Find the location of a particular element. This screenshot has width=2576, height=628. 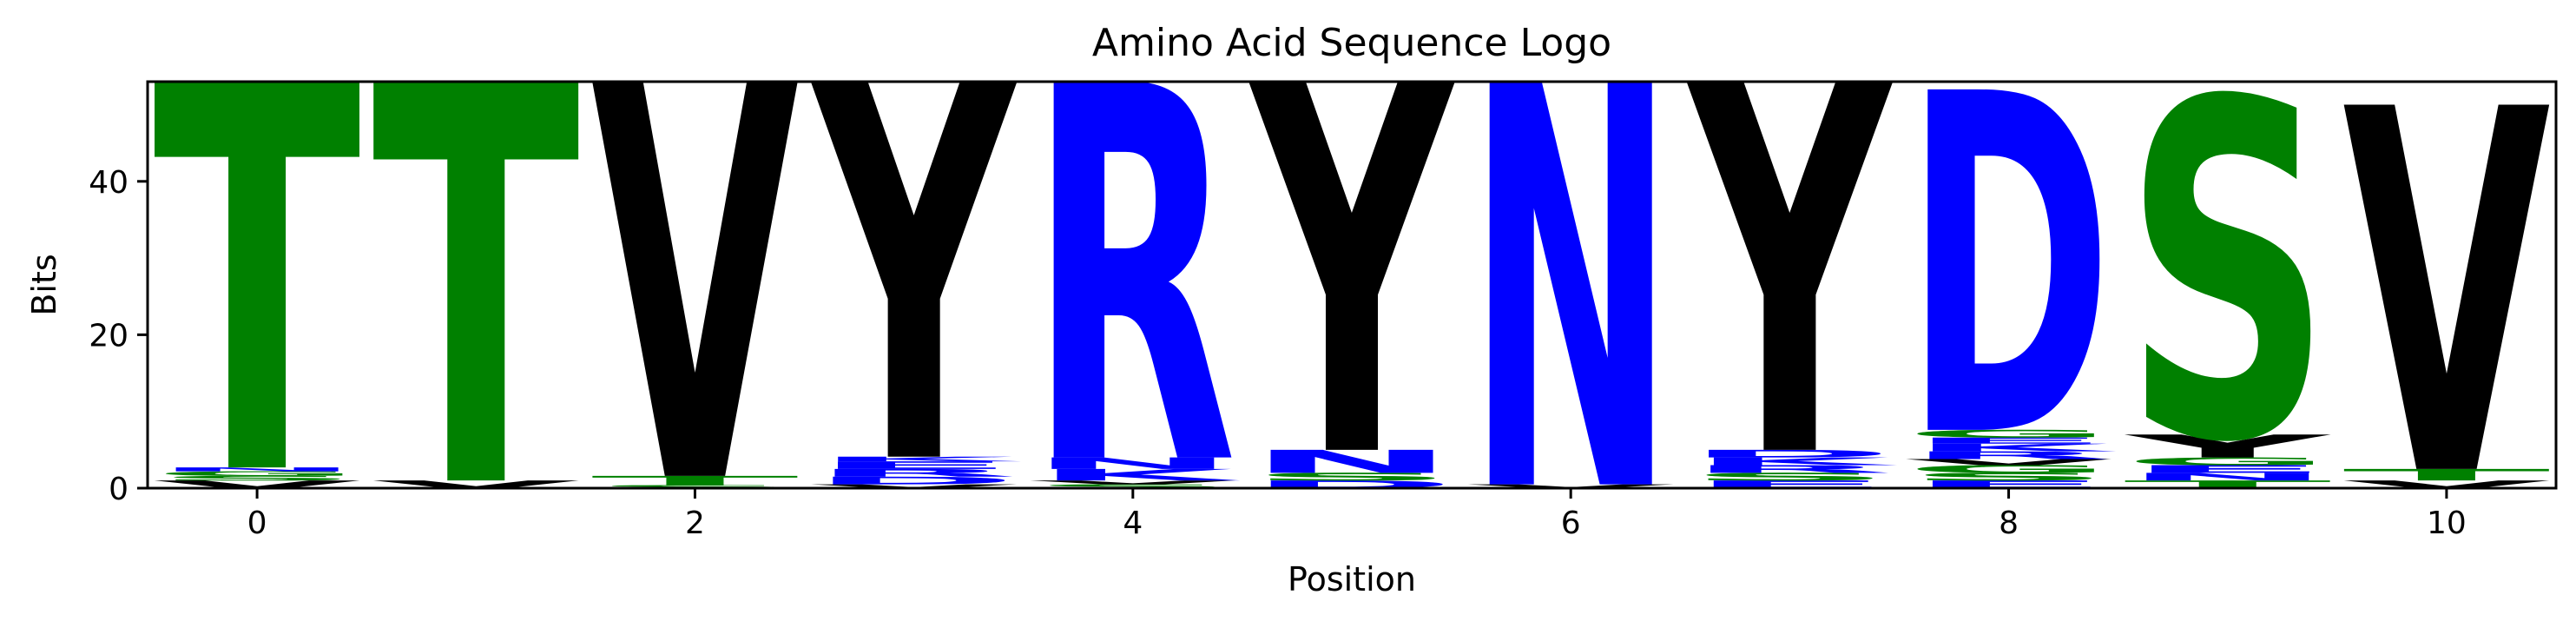

y-tick-label: 20 is located at coordinates (108, 336).